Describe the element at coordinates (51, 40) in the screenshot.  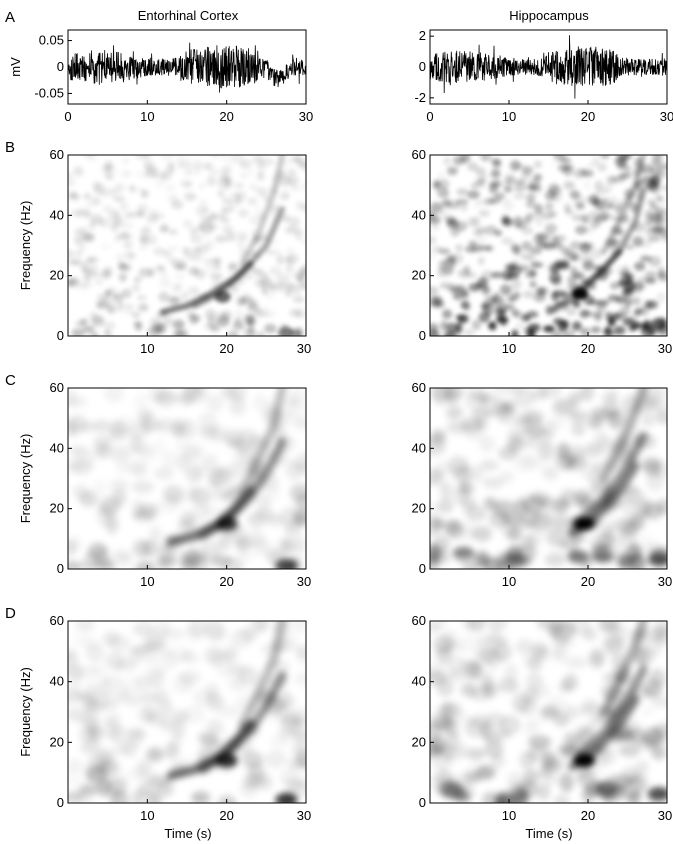
I see `y-tick-label: 0.05` at that location.